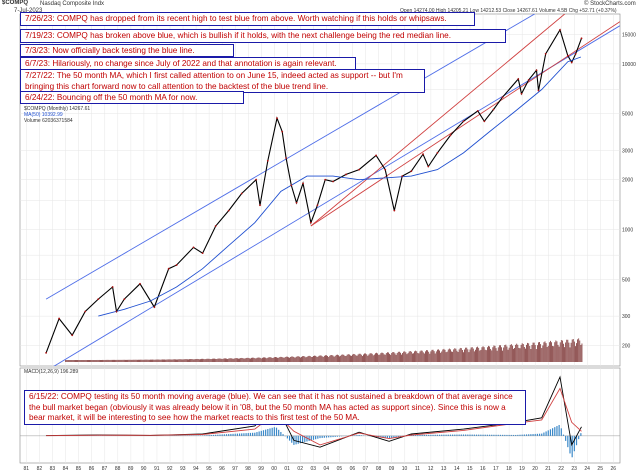 The width and height of the screenshot is (640, 473). I want to click on legend-ma50: MA(50) 10392.99, so click(43, 115).